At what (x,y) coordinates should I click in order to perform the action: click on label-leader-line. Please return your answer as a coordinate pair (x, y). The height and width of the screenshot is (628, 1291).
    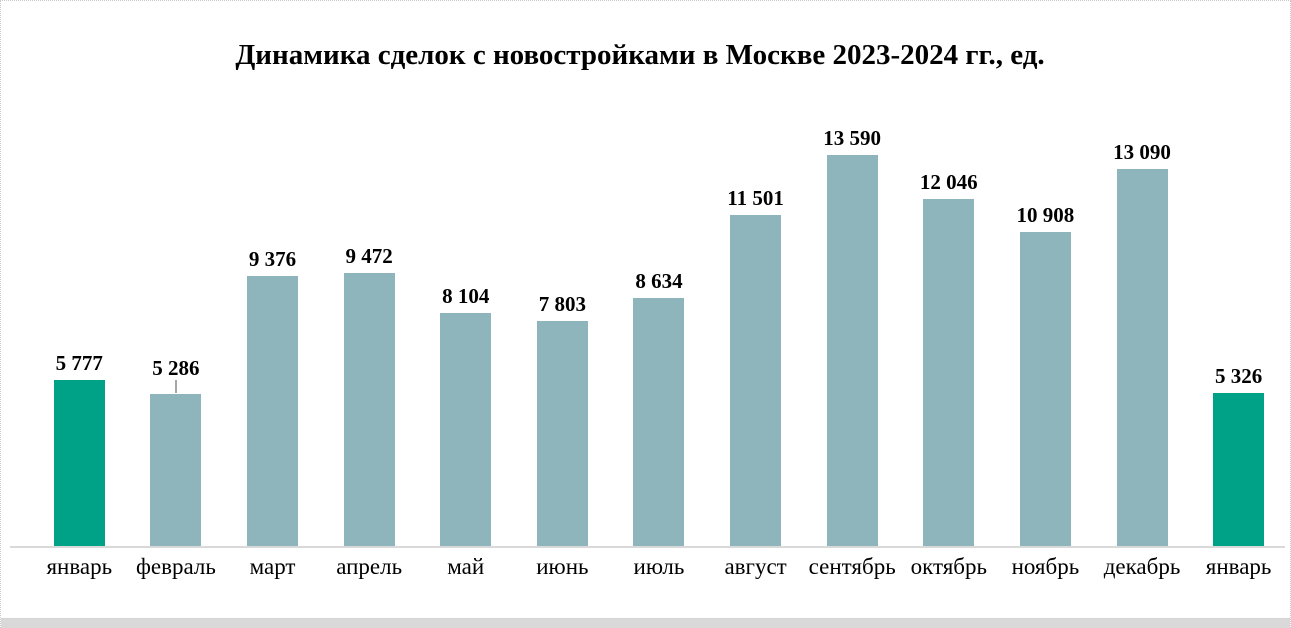
    Looking at the image, I should click on (175, 386).